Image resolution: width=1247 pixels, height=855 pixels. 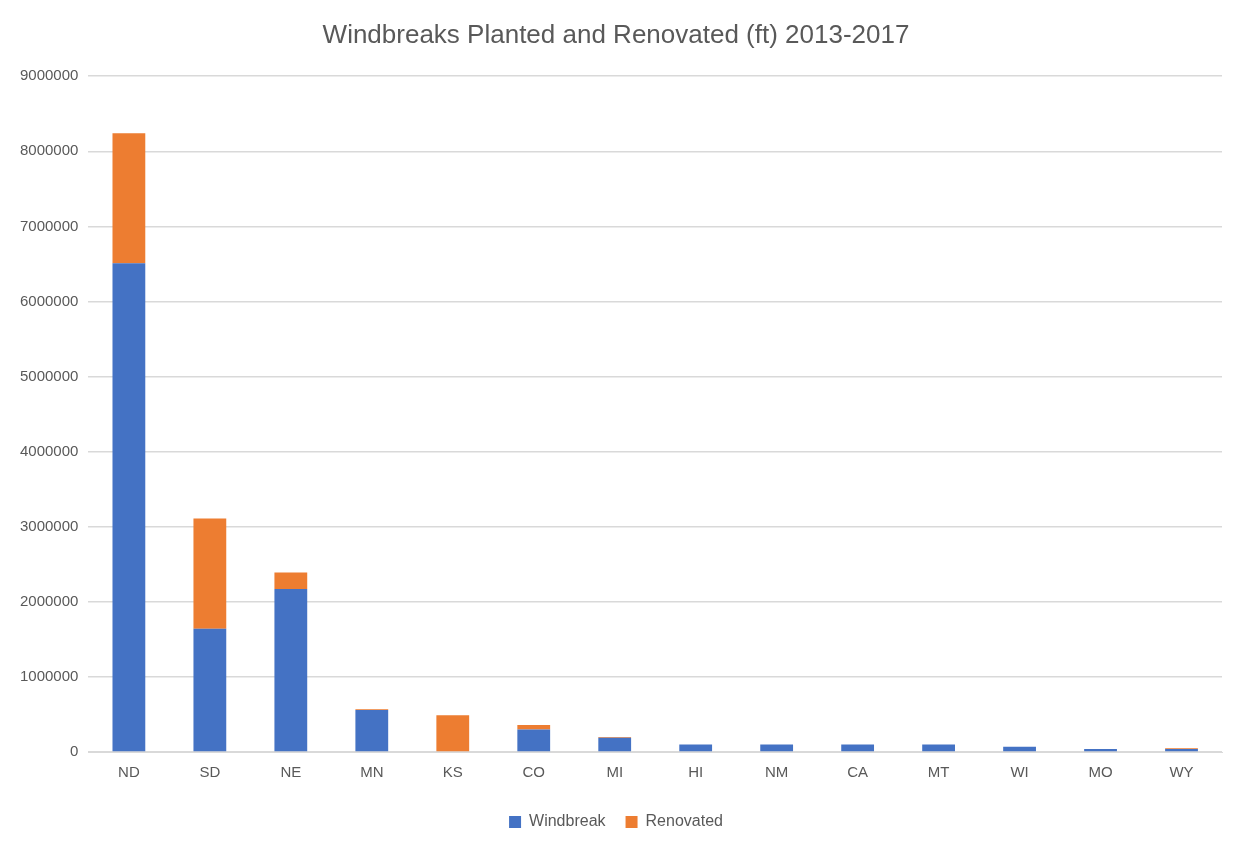 I want to click on y-tick-label: 8000000, so click(x=49, y=150).